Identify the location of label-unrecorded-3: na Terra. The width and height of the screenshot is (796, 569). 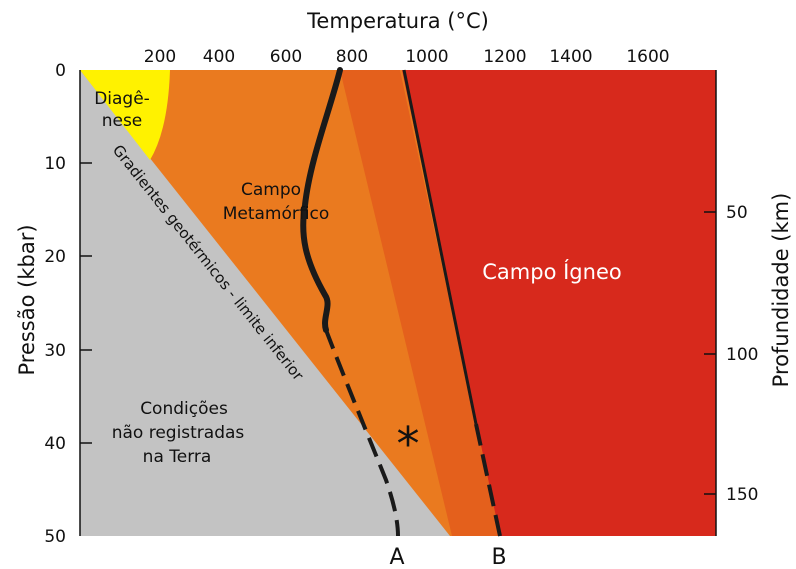
(177, 457).